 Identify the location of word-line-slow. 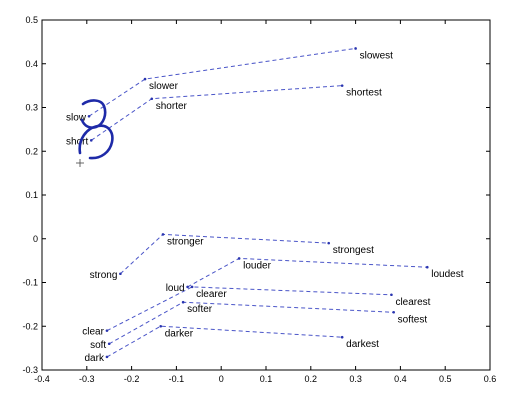
(222, 82).